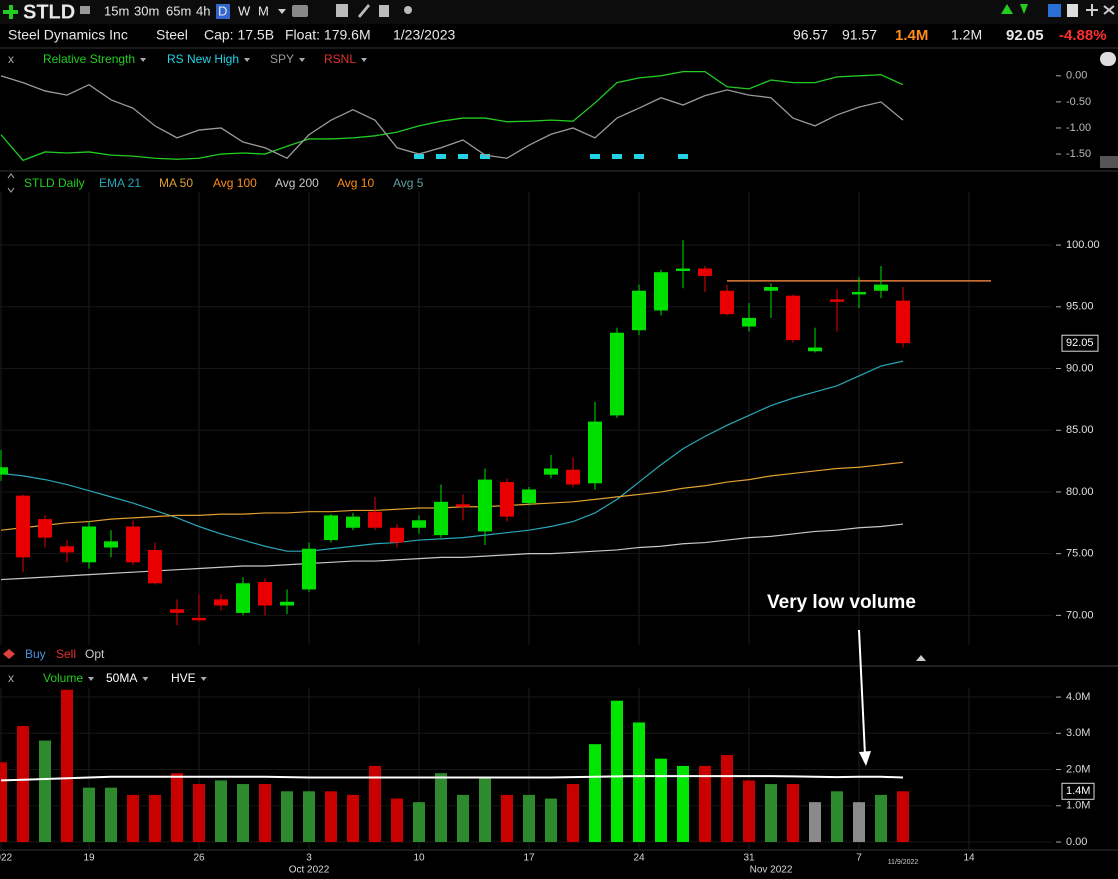 The width and height of the screenshot is (1118, 879). I want to click on y-tick-label: 4.0M, so click(1078, 697).